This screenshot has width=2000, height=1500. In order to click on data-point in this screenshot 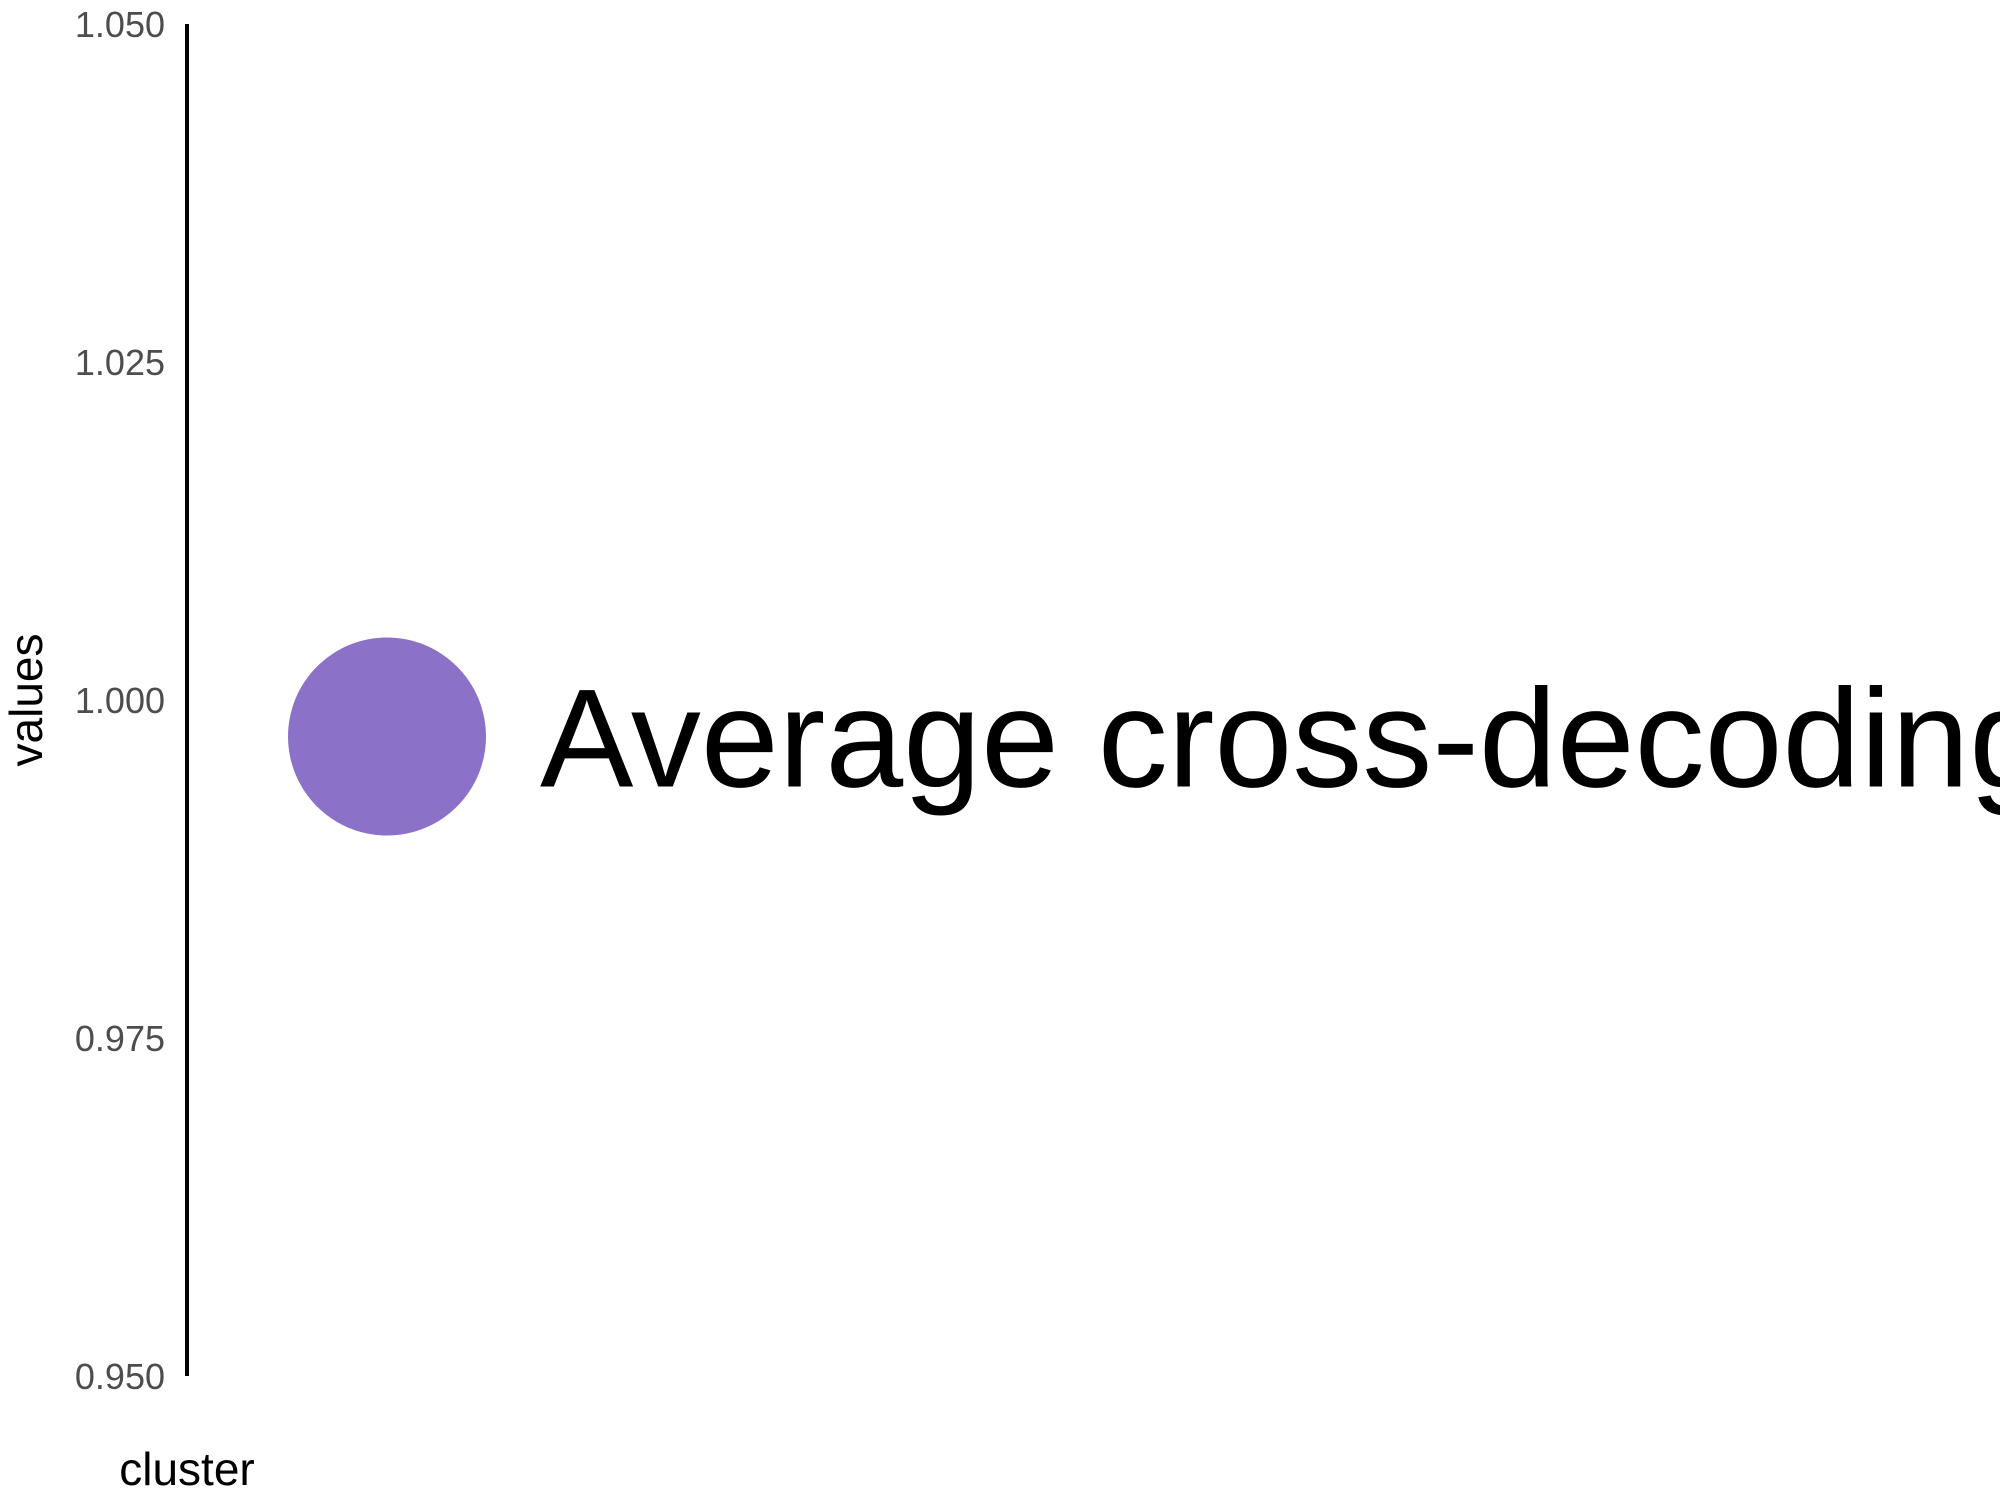, I will do `click(387, 736)`.